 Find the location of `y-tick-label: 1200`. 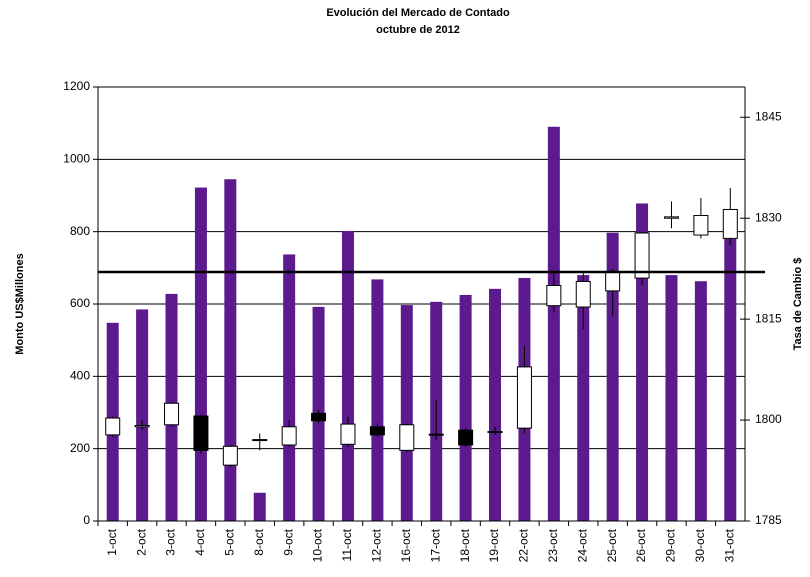

y-tick-label: 1200 is located at coordinates (76, 86).